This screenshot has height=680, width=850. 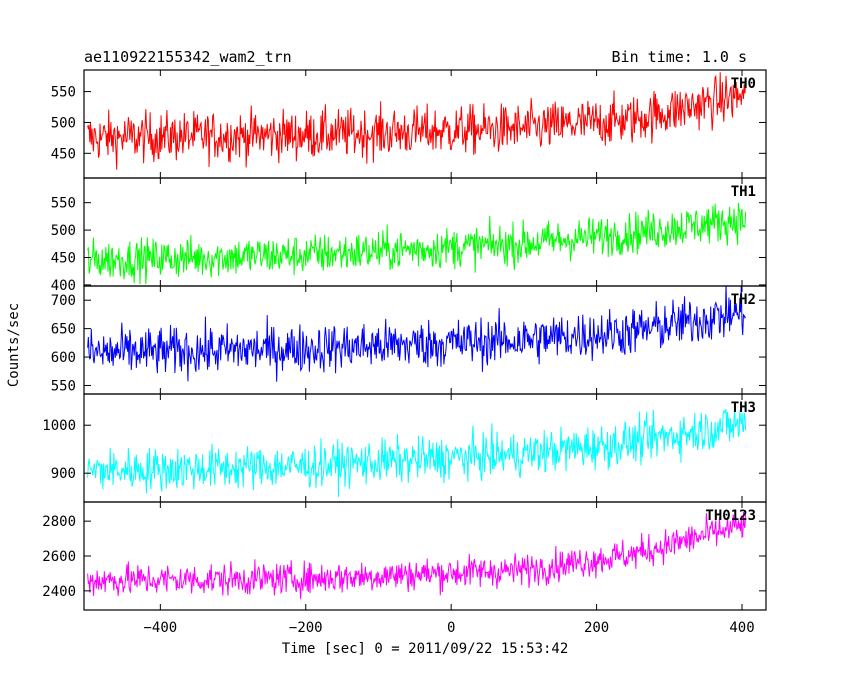 What do you see at coordinates (741, 628) in the screenshot?
I see `x-tick-label: 400` at bounding box center [741, 628].